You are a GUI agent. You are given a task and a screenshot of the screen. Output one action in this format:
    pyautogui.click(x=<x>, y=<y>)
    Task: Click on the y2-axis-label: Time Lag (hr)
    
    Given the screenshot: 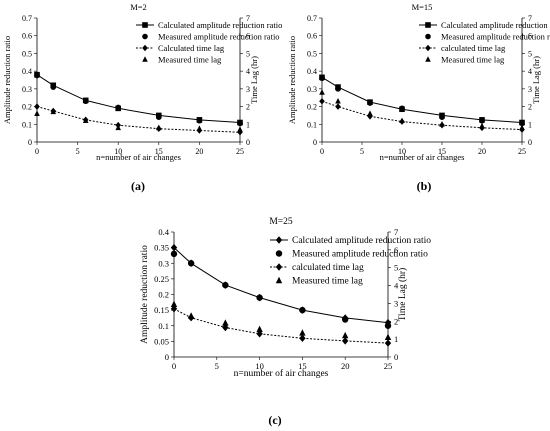 What is the action you would take?
    pyautogui.click(x=536, y=80)
    